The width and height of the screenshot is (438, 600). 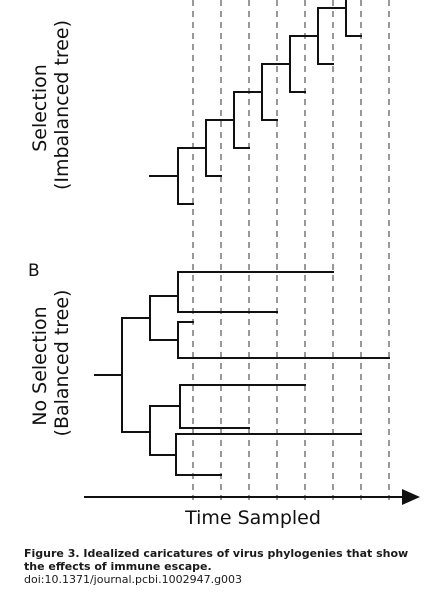 What do you see at coordinates (133, 579) in the screenshot?
I see `caption-doi: doi:10.1371/journal.pcbi.1002947.g003` at bounding box center [133, 579].